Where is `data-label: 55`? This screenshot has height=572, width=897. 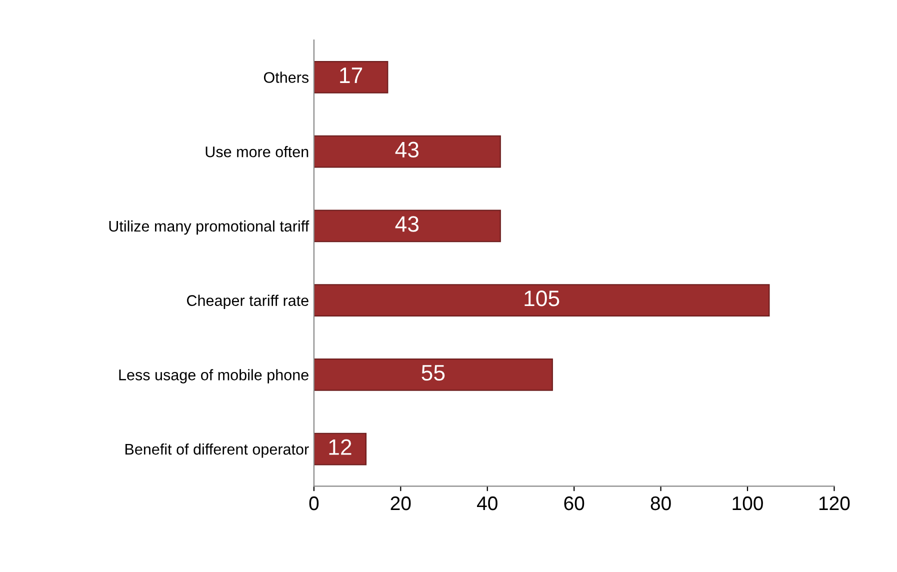
data-label: 55 is located at coordinates (433, 373).